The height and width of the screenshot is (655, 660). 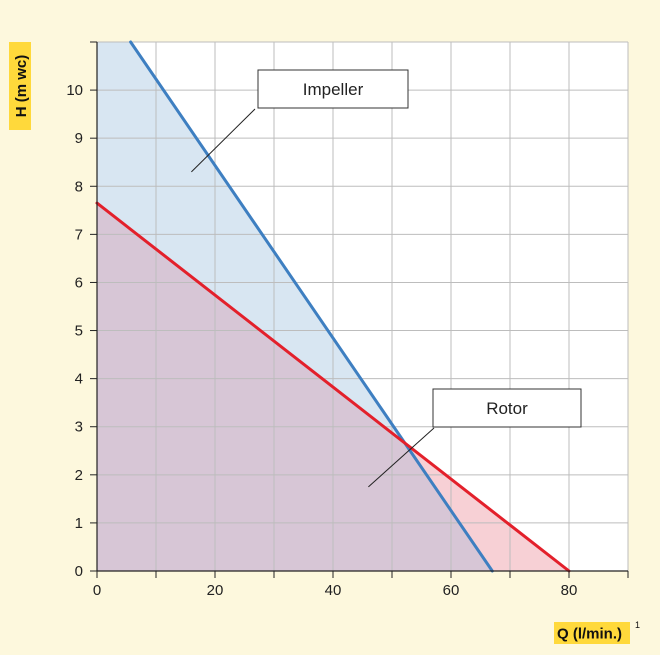 What do you see at coordinates (569, 590) in the screenshot?
I see `x-tick-label: 80` at bounding box center [569, 590].